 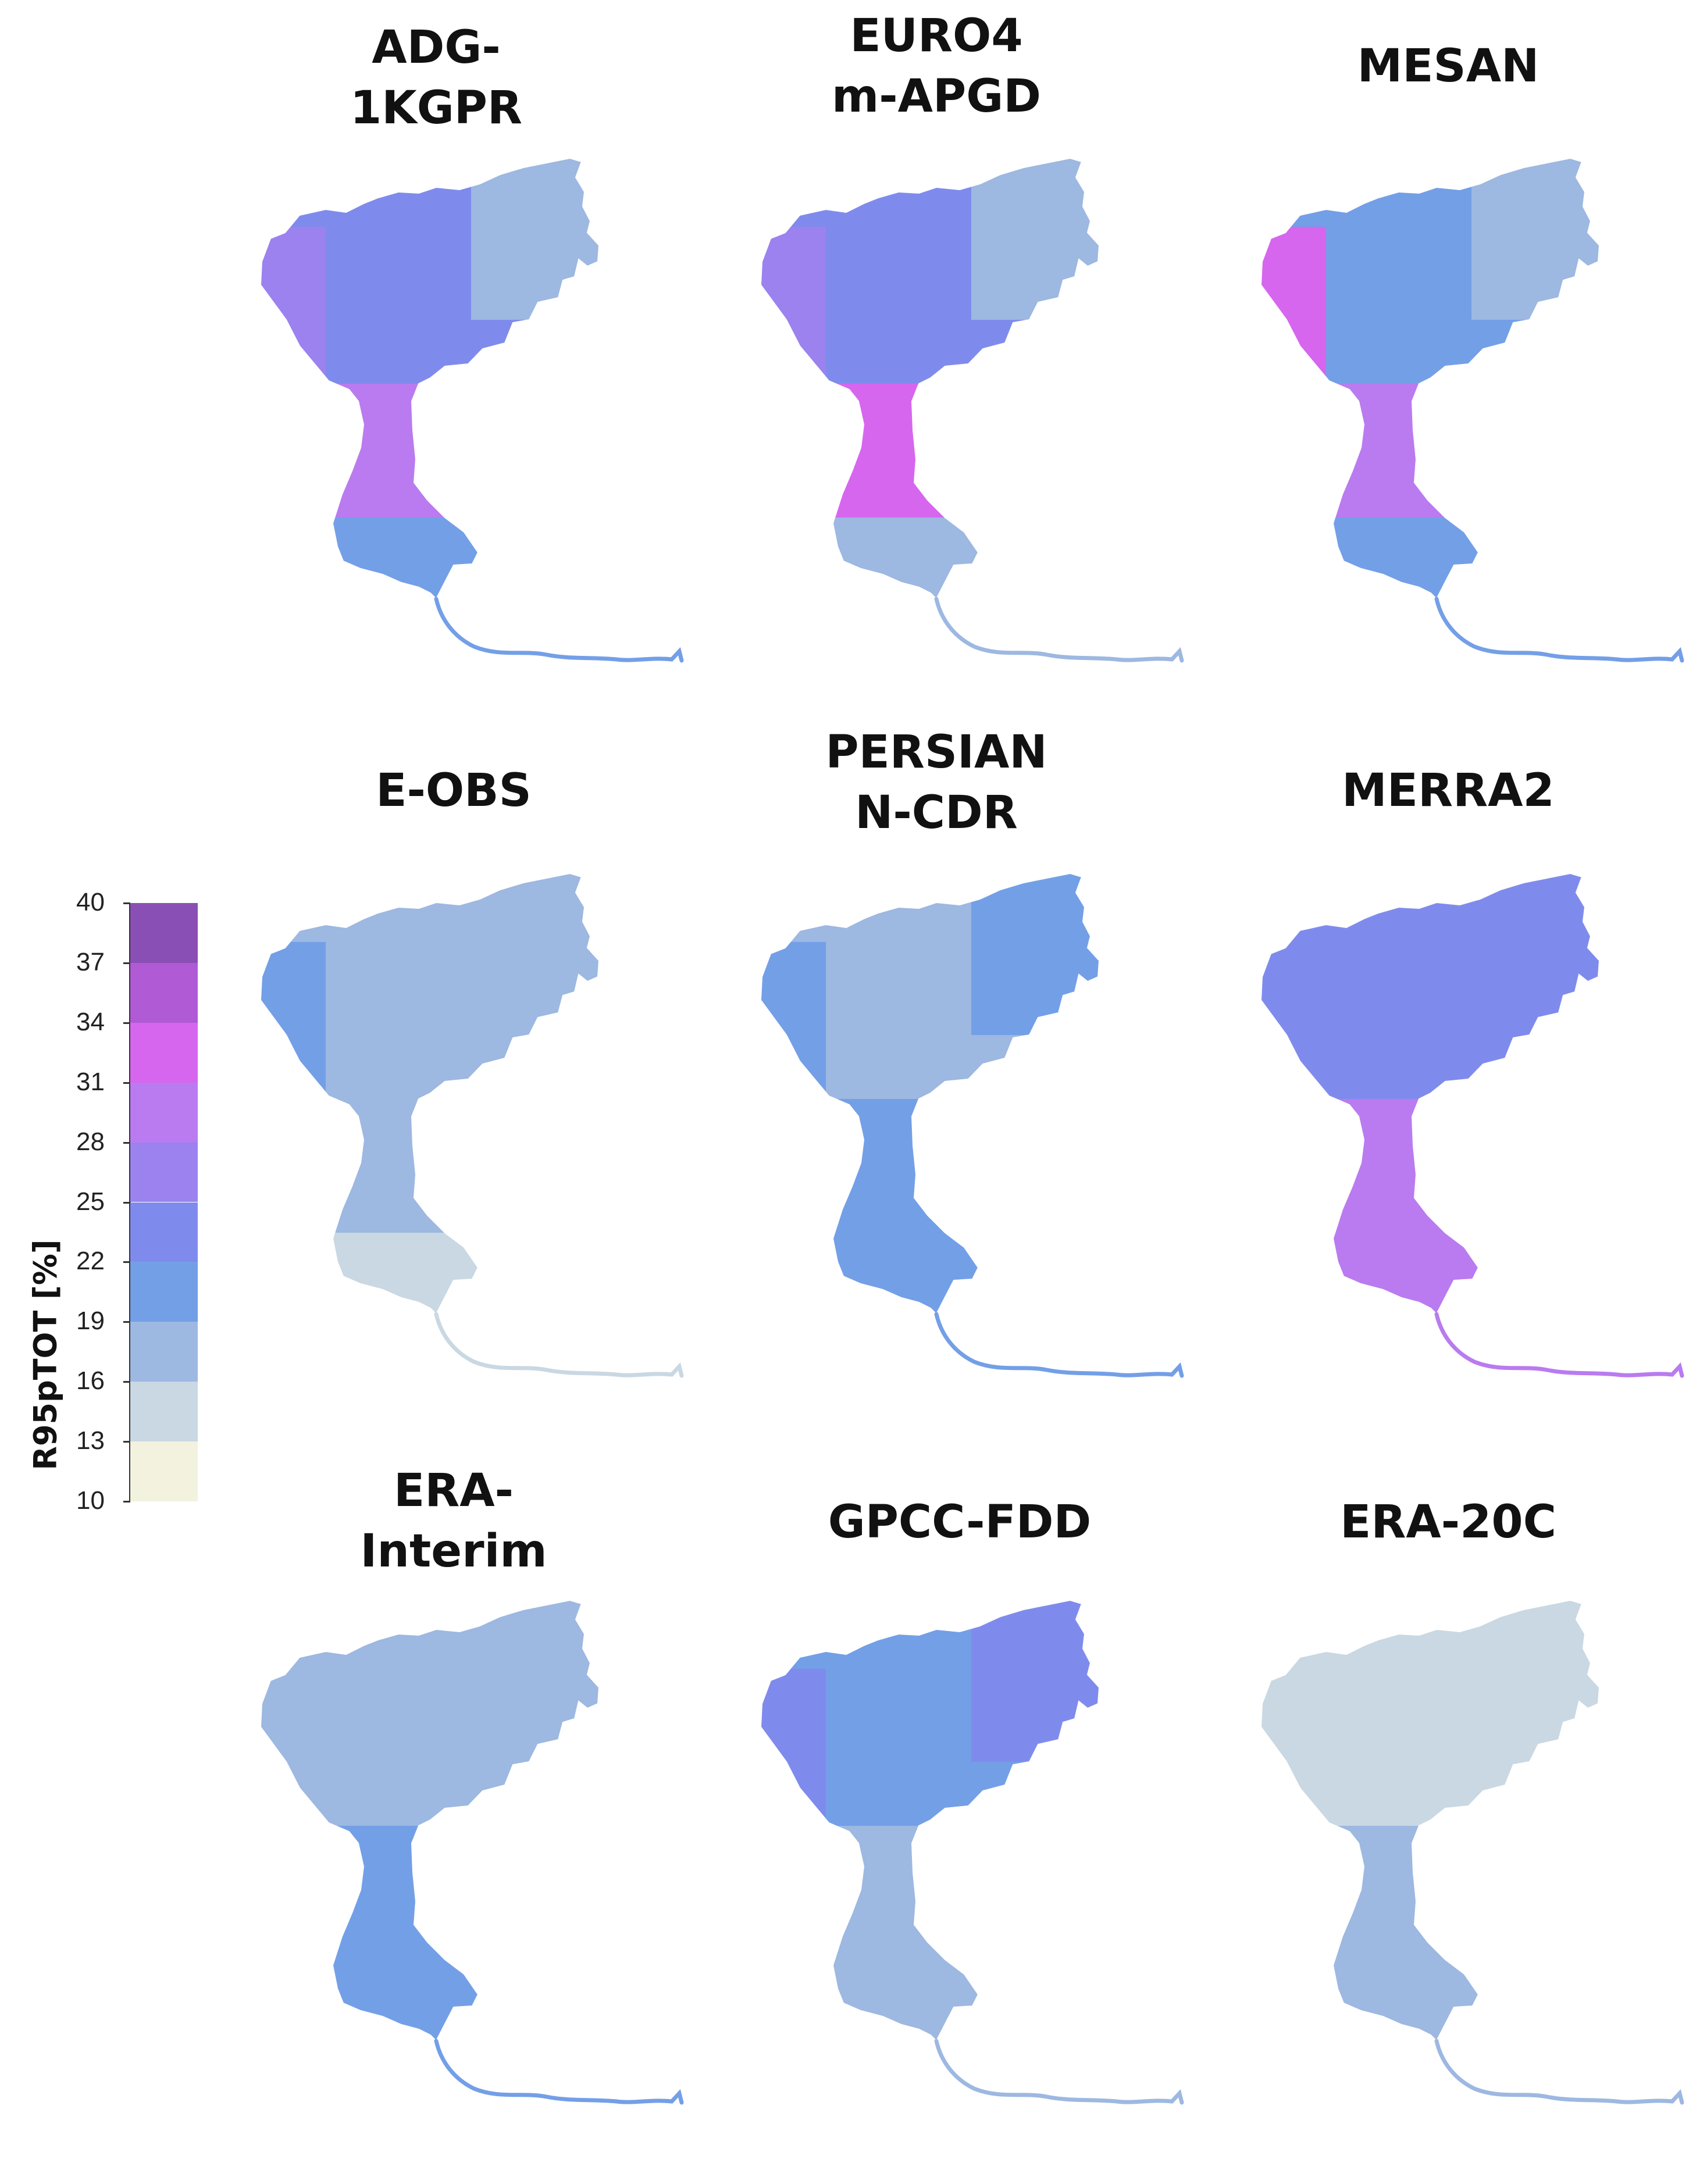 What do you see at coordinates (90, 1201) in the screenshot?
I see `colorbar-tick-label: 25` at bounding box center [90, 1201].